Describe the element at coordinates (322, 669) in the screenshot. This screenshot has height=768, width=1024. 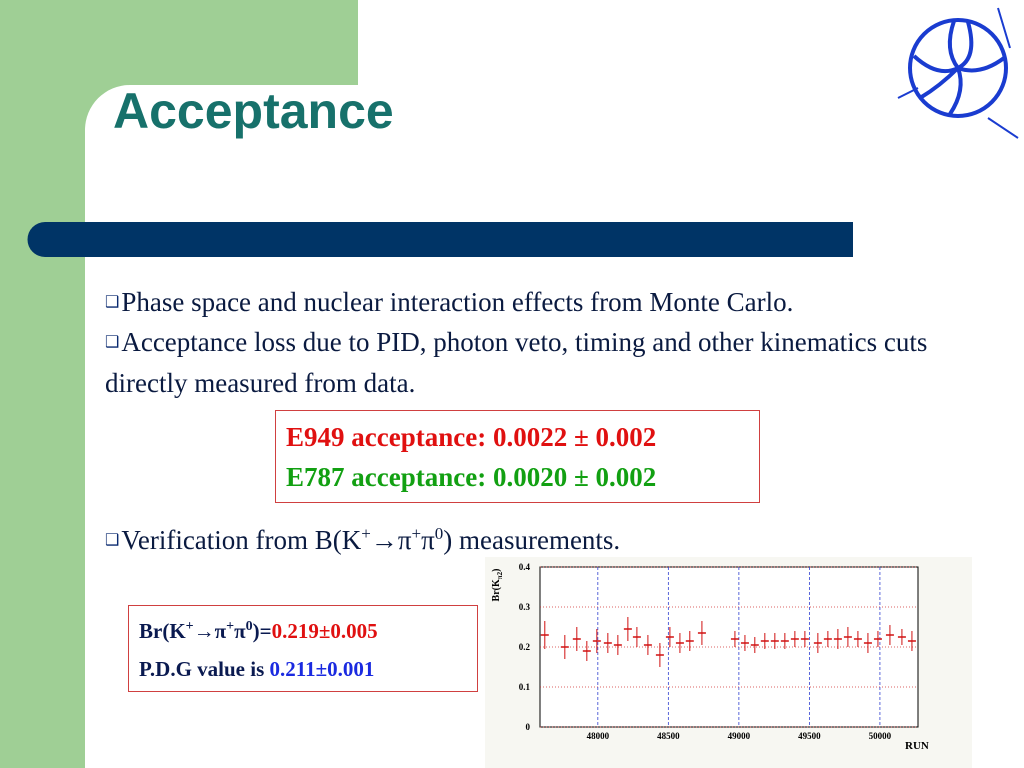
I see `pdg-value: 0.211±0.001` at that location.